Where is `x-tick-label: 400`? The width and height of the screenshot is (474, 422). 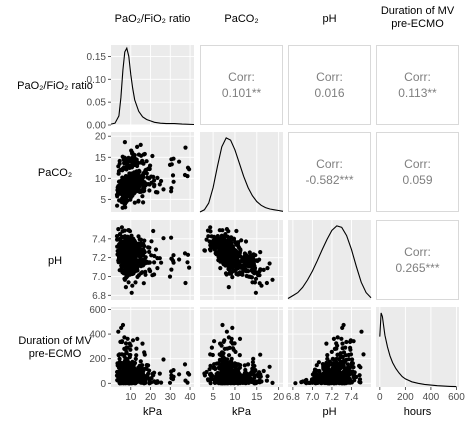
x-tick-label: 400 is located at coordinates (431, 397).